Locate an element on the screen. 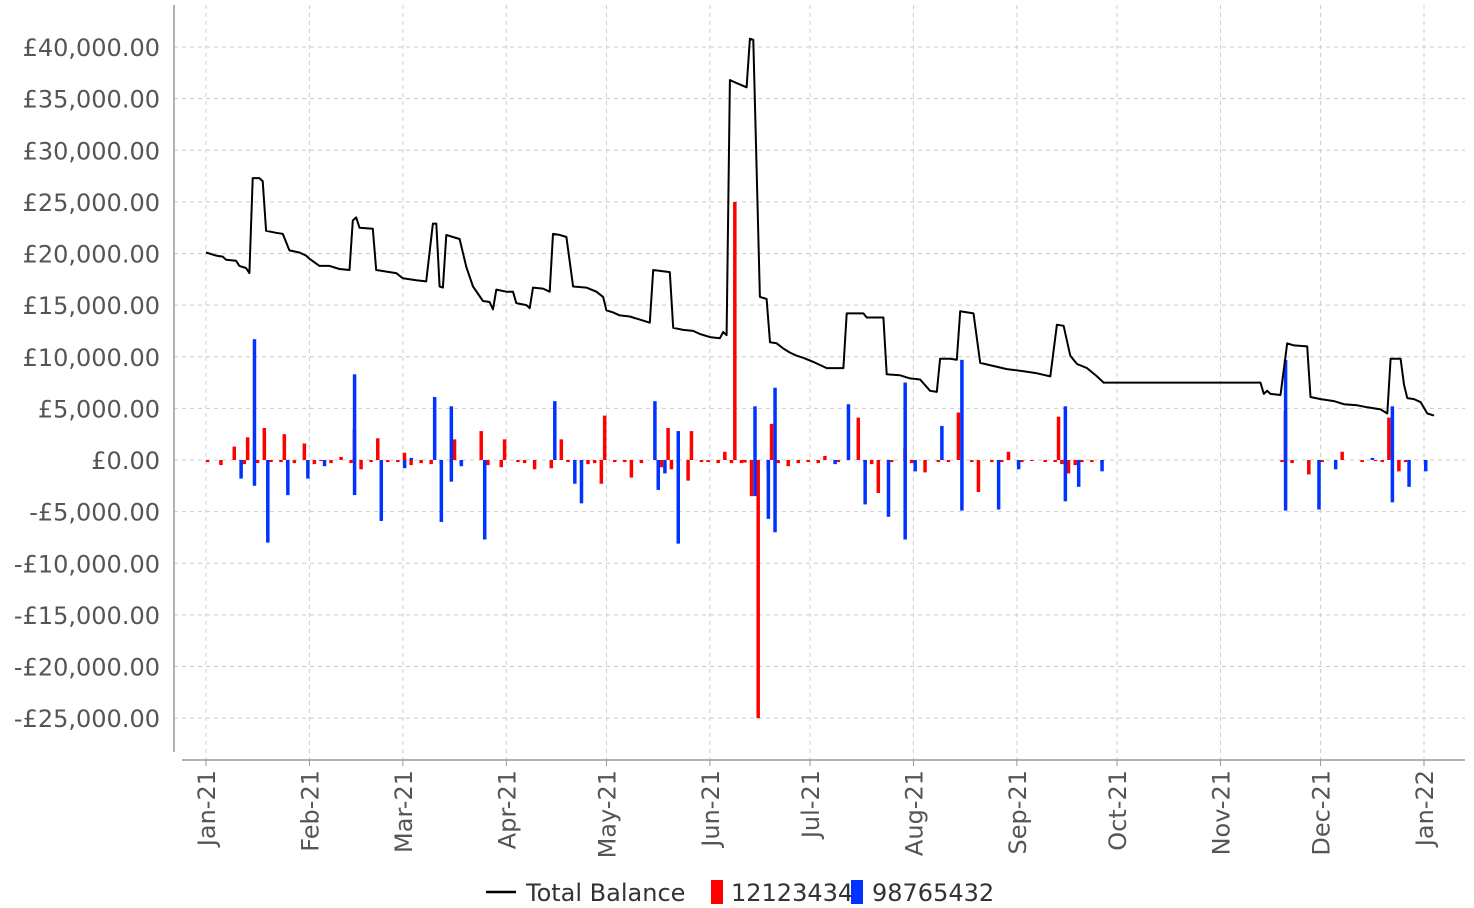 The height and width of the screenshot is (908, 1474). y-tick-label: -£10,000.00 is located at coordinates (87, 564).